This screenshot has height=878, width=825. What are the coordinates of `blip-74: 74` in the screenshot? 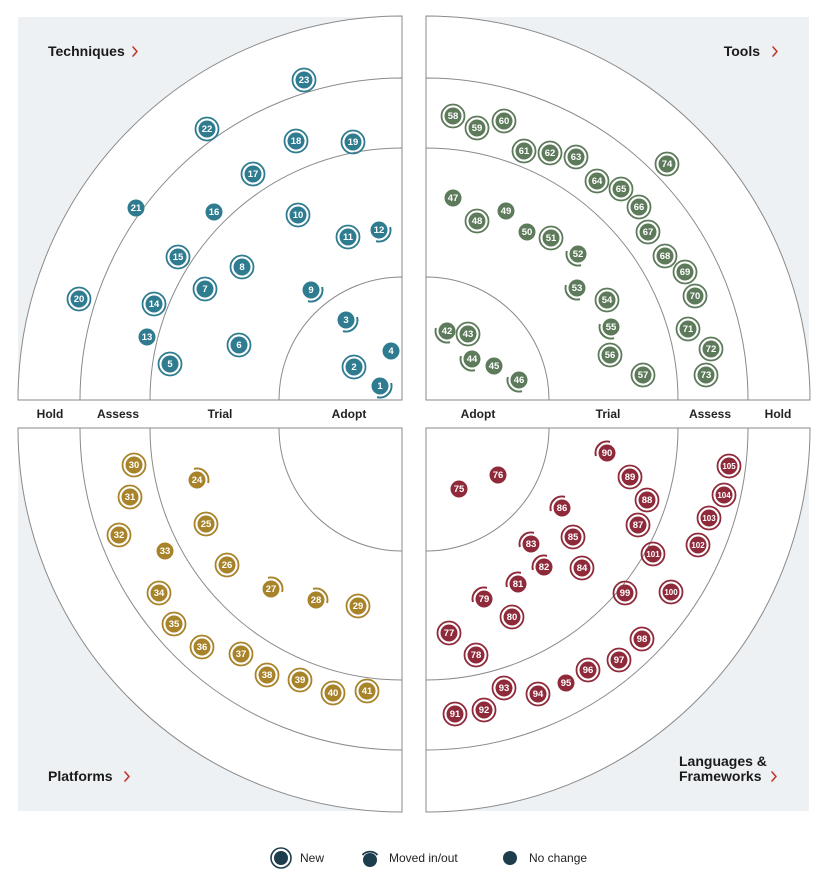 It's located at (667, 164).